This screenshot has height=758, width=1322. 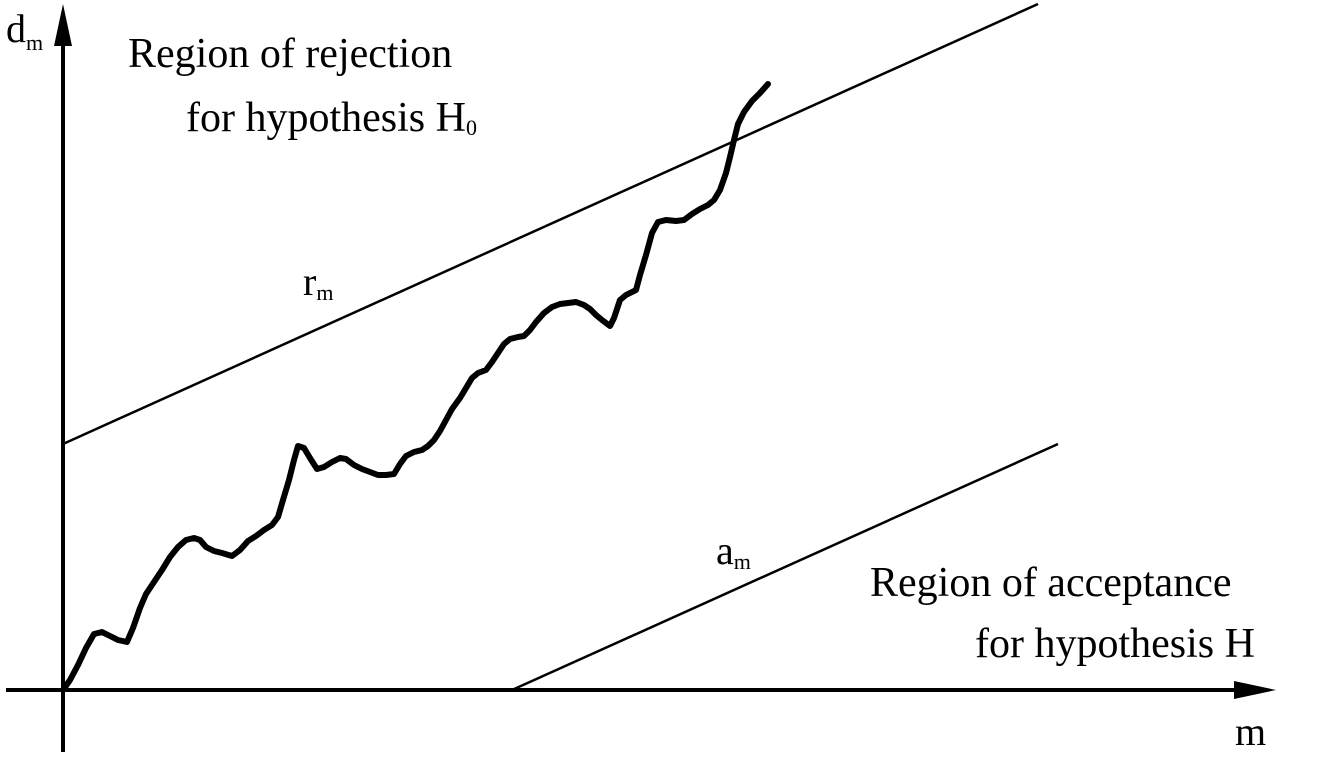 What do you see at coordinates (331, 118) in the screenshot?
I see `rejection-region-label-line2: for hypothesis H0` at bounding box center [331, 118].